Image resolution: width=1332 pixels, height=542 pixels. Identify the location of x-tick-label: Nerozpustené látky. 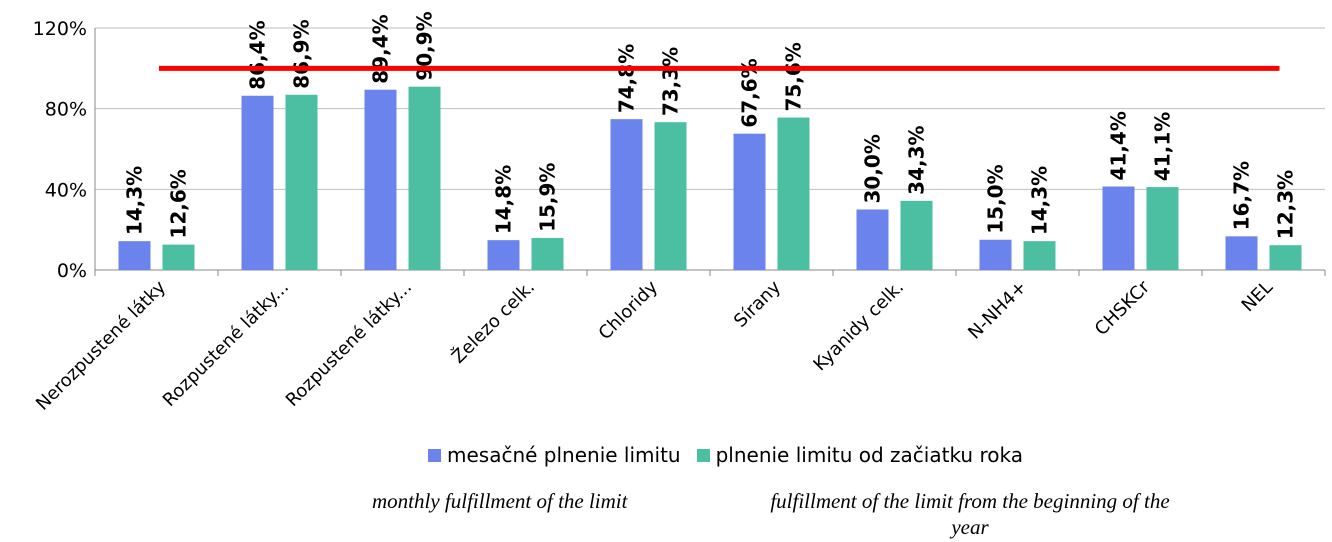
(101, 345).